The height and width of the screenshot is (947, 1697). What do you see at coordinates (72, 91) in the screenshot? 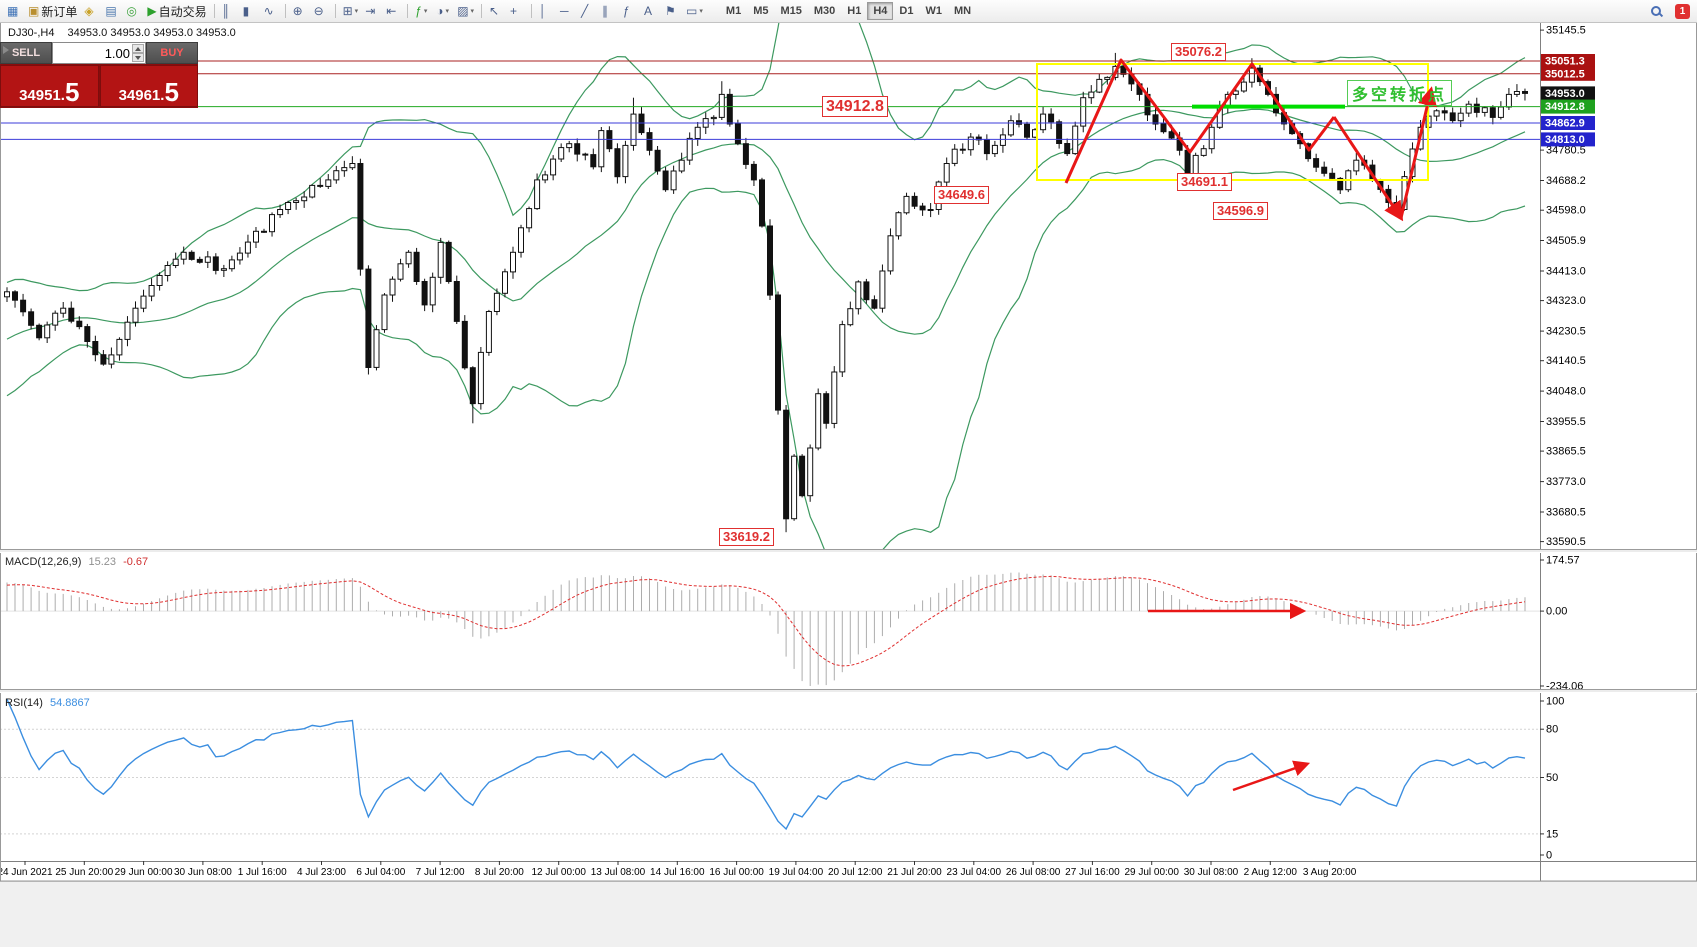
I see `sell-price-pips: 5` at bounding box center [72, 91].